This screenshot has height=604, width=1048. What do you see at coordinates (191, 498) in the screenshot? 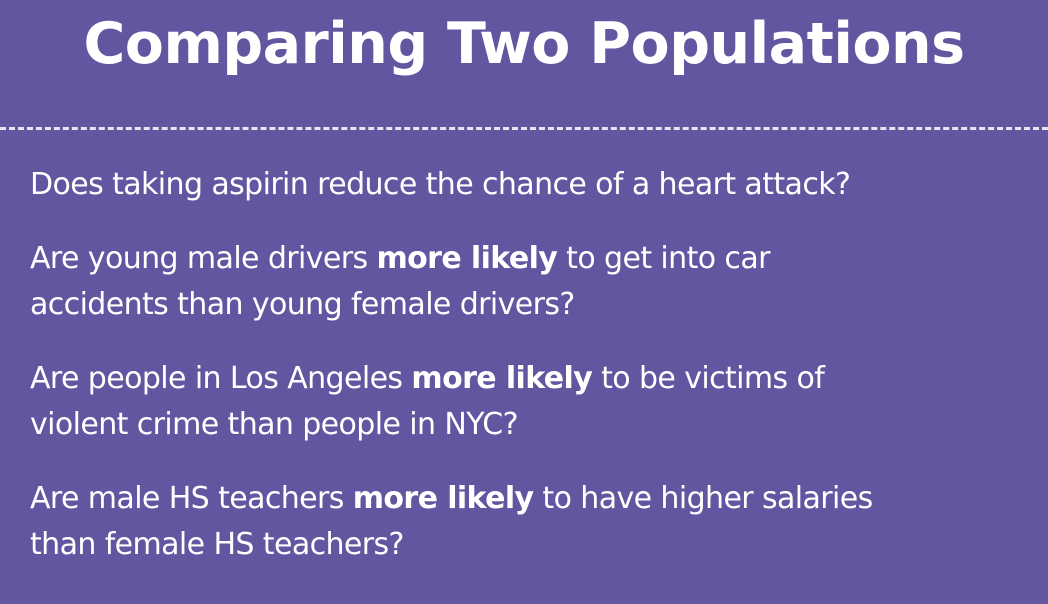
I see `question-text: Are male HS teachers` at bounding box center [191, 498].